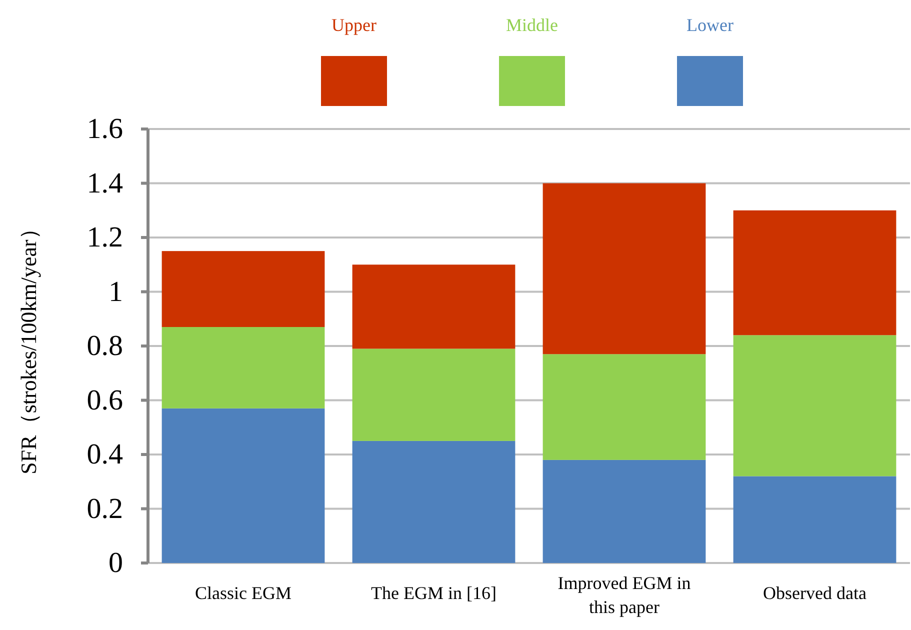 Image resolution: width=911 pixels, height=630 pixels. What do you see at coordinates (433, 593) in the screenshot?
I see `x-tick-label: The EGM in [16]` at bounding box center [433, 593].